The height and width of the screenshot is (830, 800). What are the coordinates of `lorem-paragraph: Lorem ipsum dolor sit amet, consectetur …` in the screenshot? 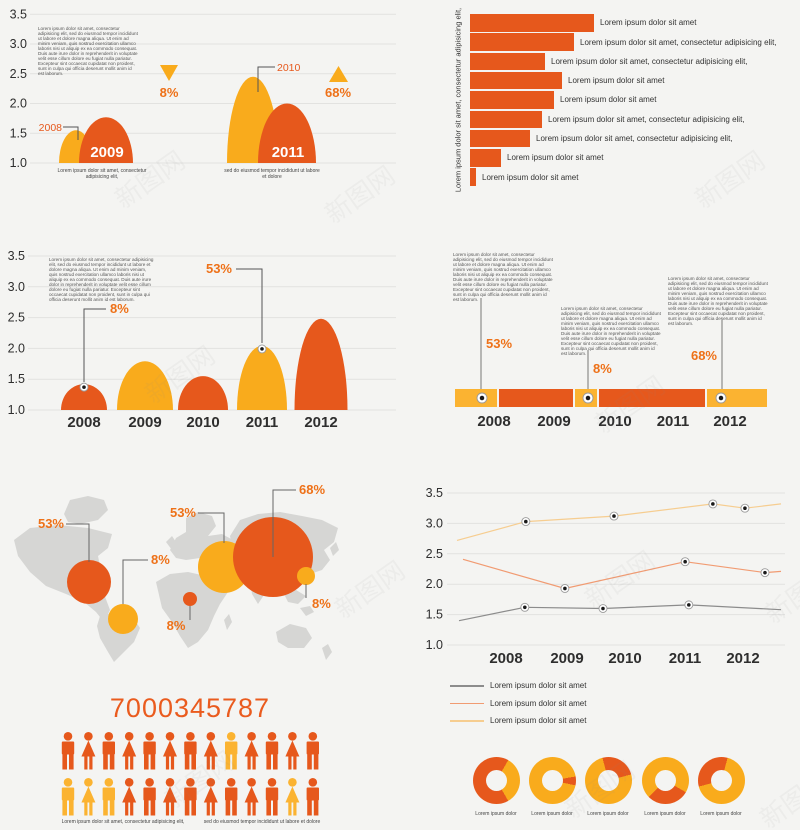 It's located at (503, 277).